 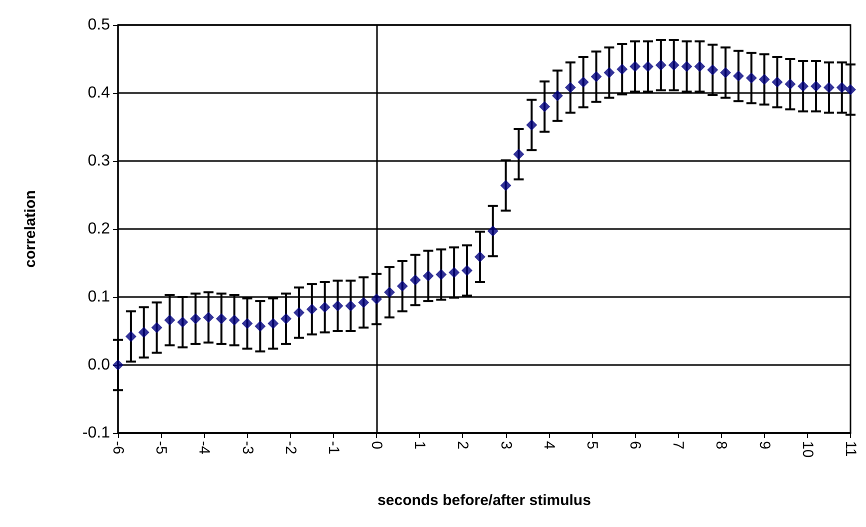 I want to click on x-tick-label: 11, so click(x=850, y=449).